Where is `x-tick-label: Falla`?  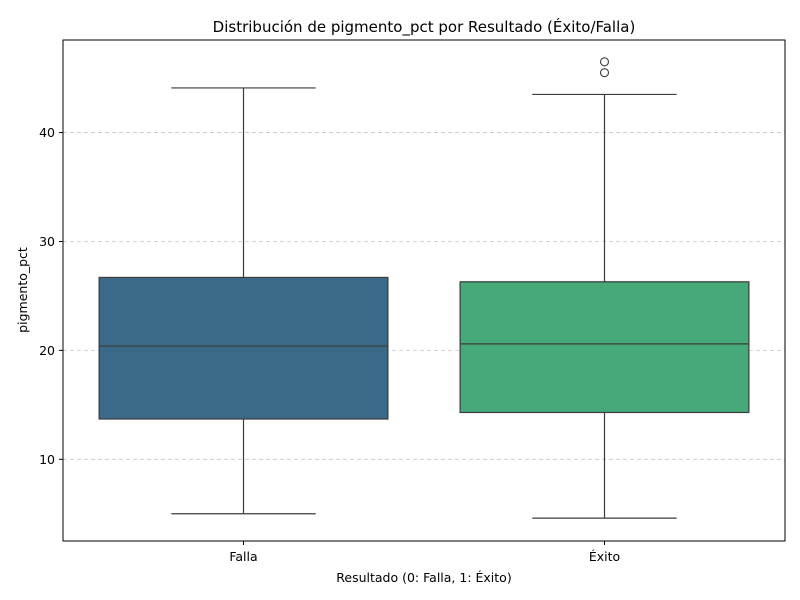
x-tick-label: Falla is located at coordinates (243, 556).